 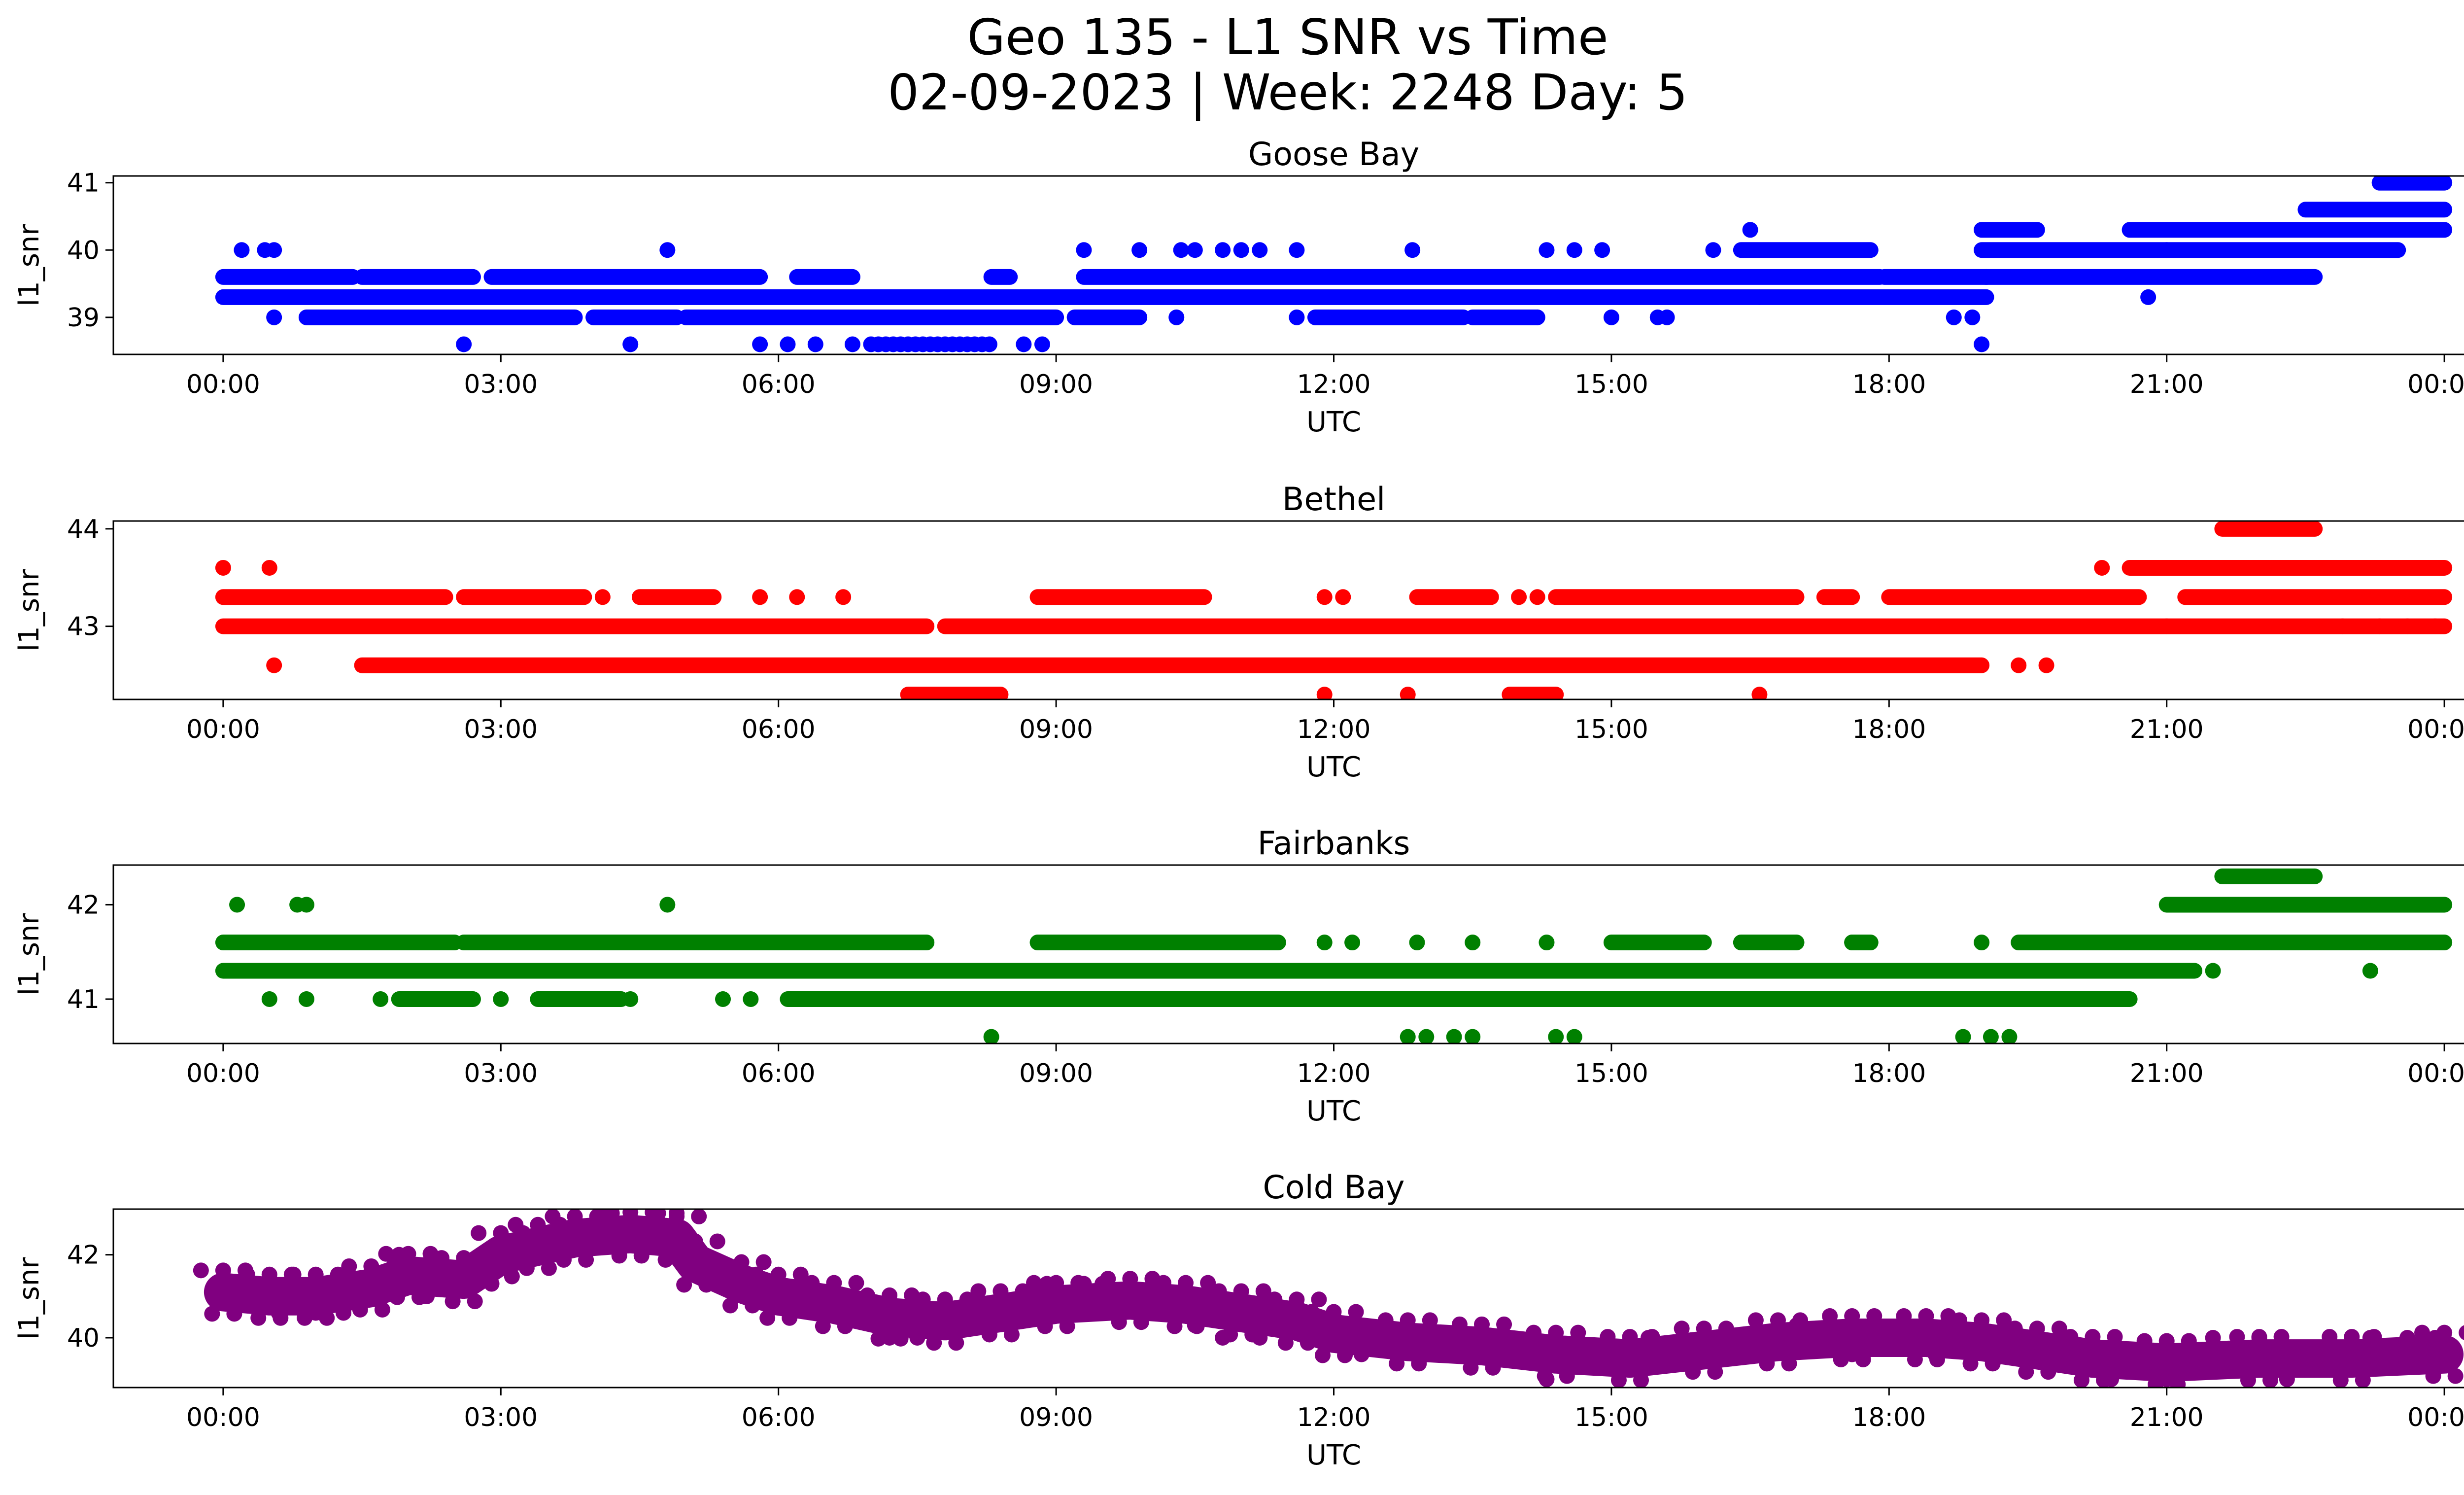 What do you see at coordinates (29, 610) in the screenshot?
I see `y-axis-label: l1_snr` at bounding box center [29, 610].